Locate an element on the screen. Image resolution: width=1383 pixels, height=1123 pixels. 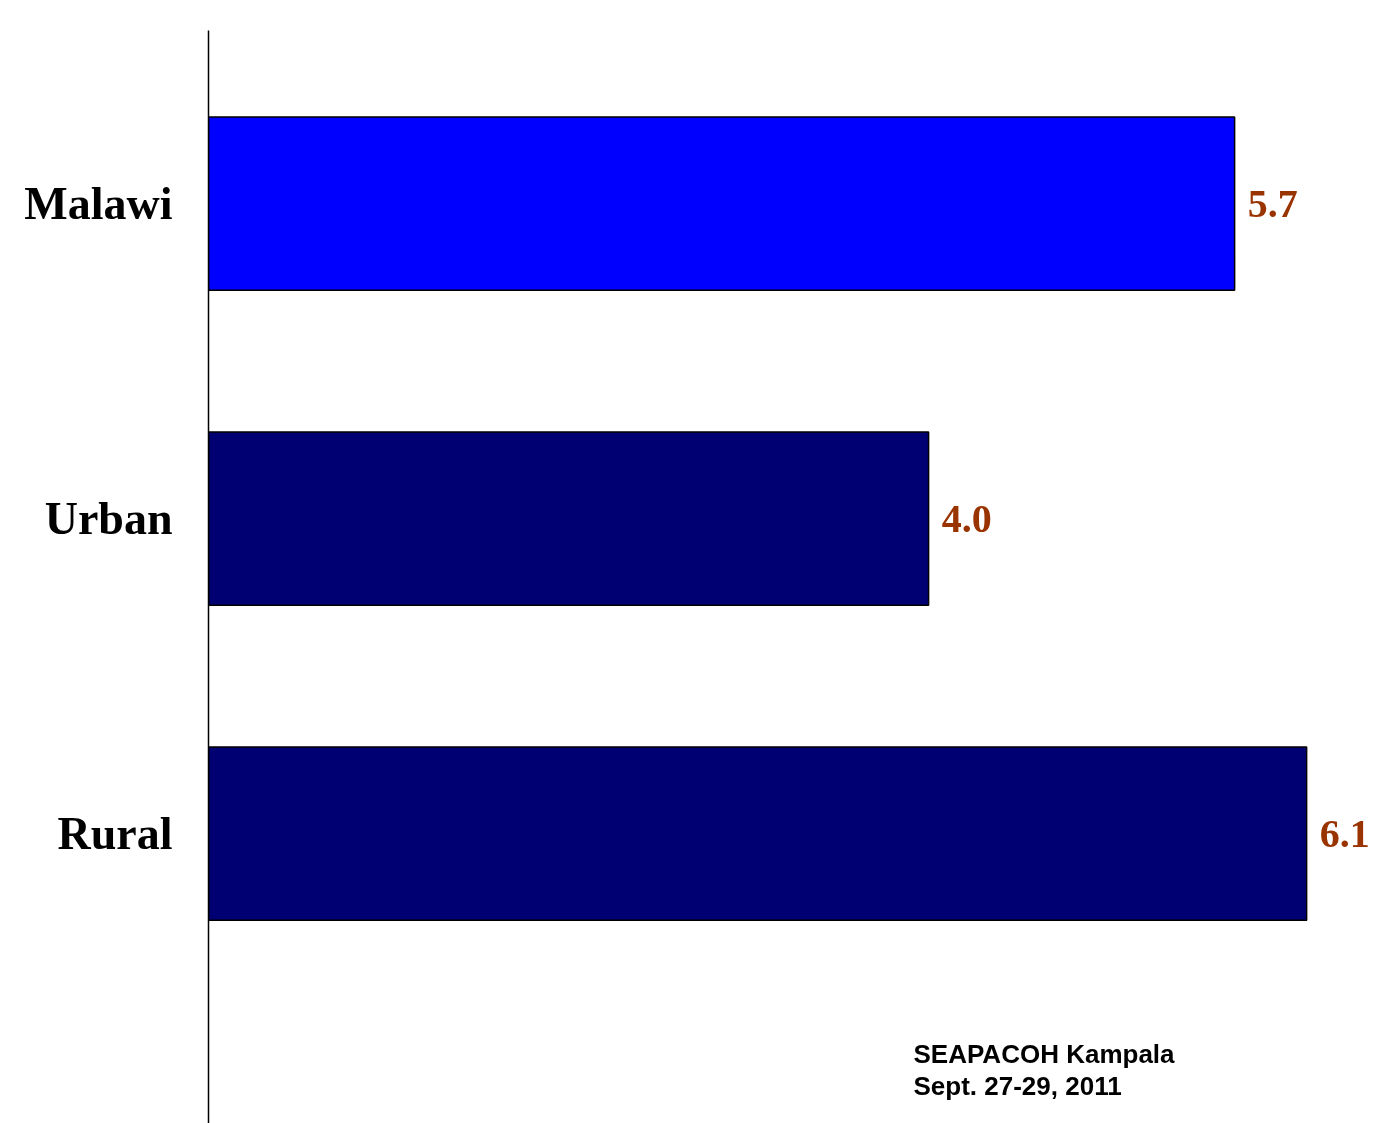
annotation: Sept. 27-29, 2011 is located at coordinates (1017, 1085).